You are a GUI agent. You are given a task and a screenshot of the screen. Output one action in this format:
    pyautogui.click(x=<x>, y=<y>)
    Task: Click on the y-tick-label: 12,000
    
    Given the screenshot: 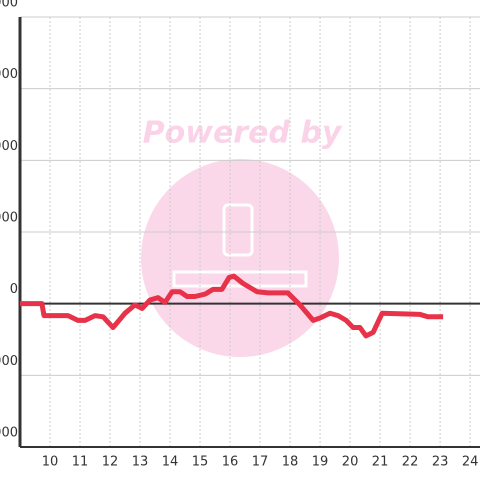 What is the action you would take?
    pyautogui.click(x=9, y=5)
    